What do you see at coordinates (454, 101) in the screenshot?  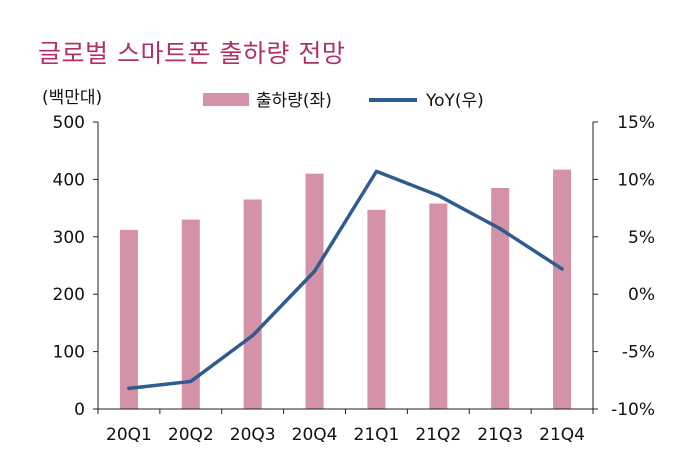 I see `legend-label-line: YoY(우)` at bounding box center [454, 101].